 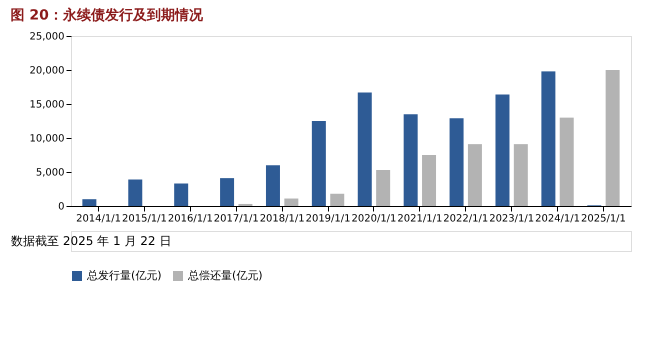 I want to click on x-tick-label: 2019/1/1, so click(x=328, y=219).